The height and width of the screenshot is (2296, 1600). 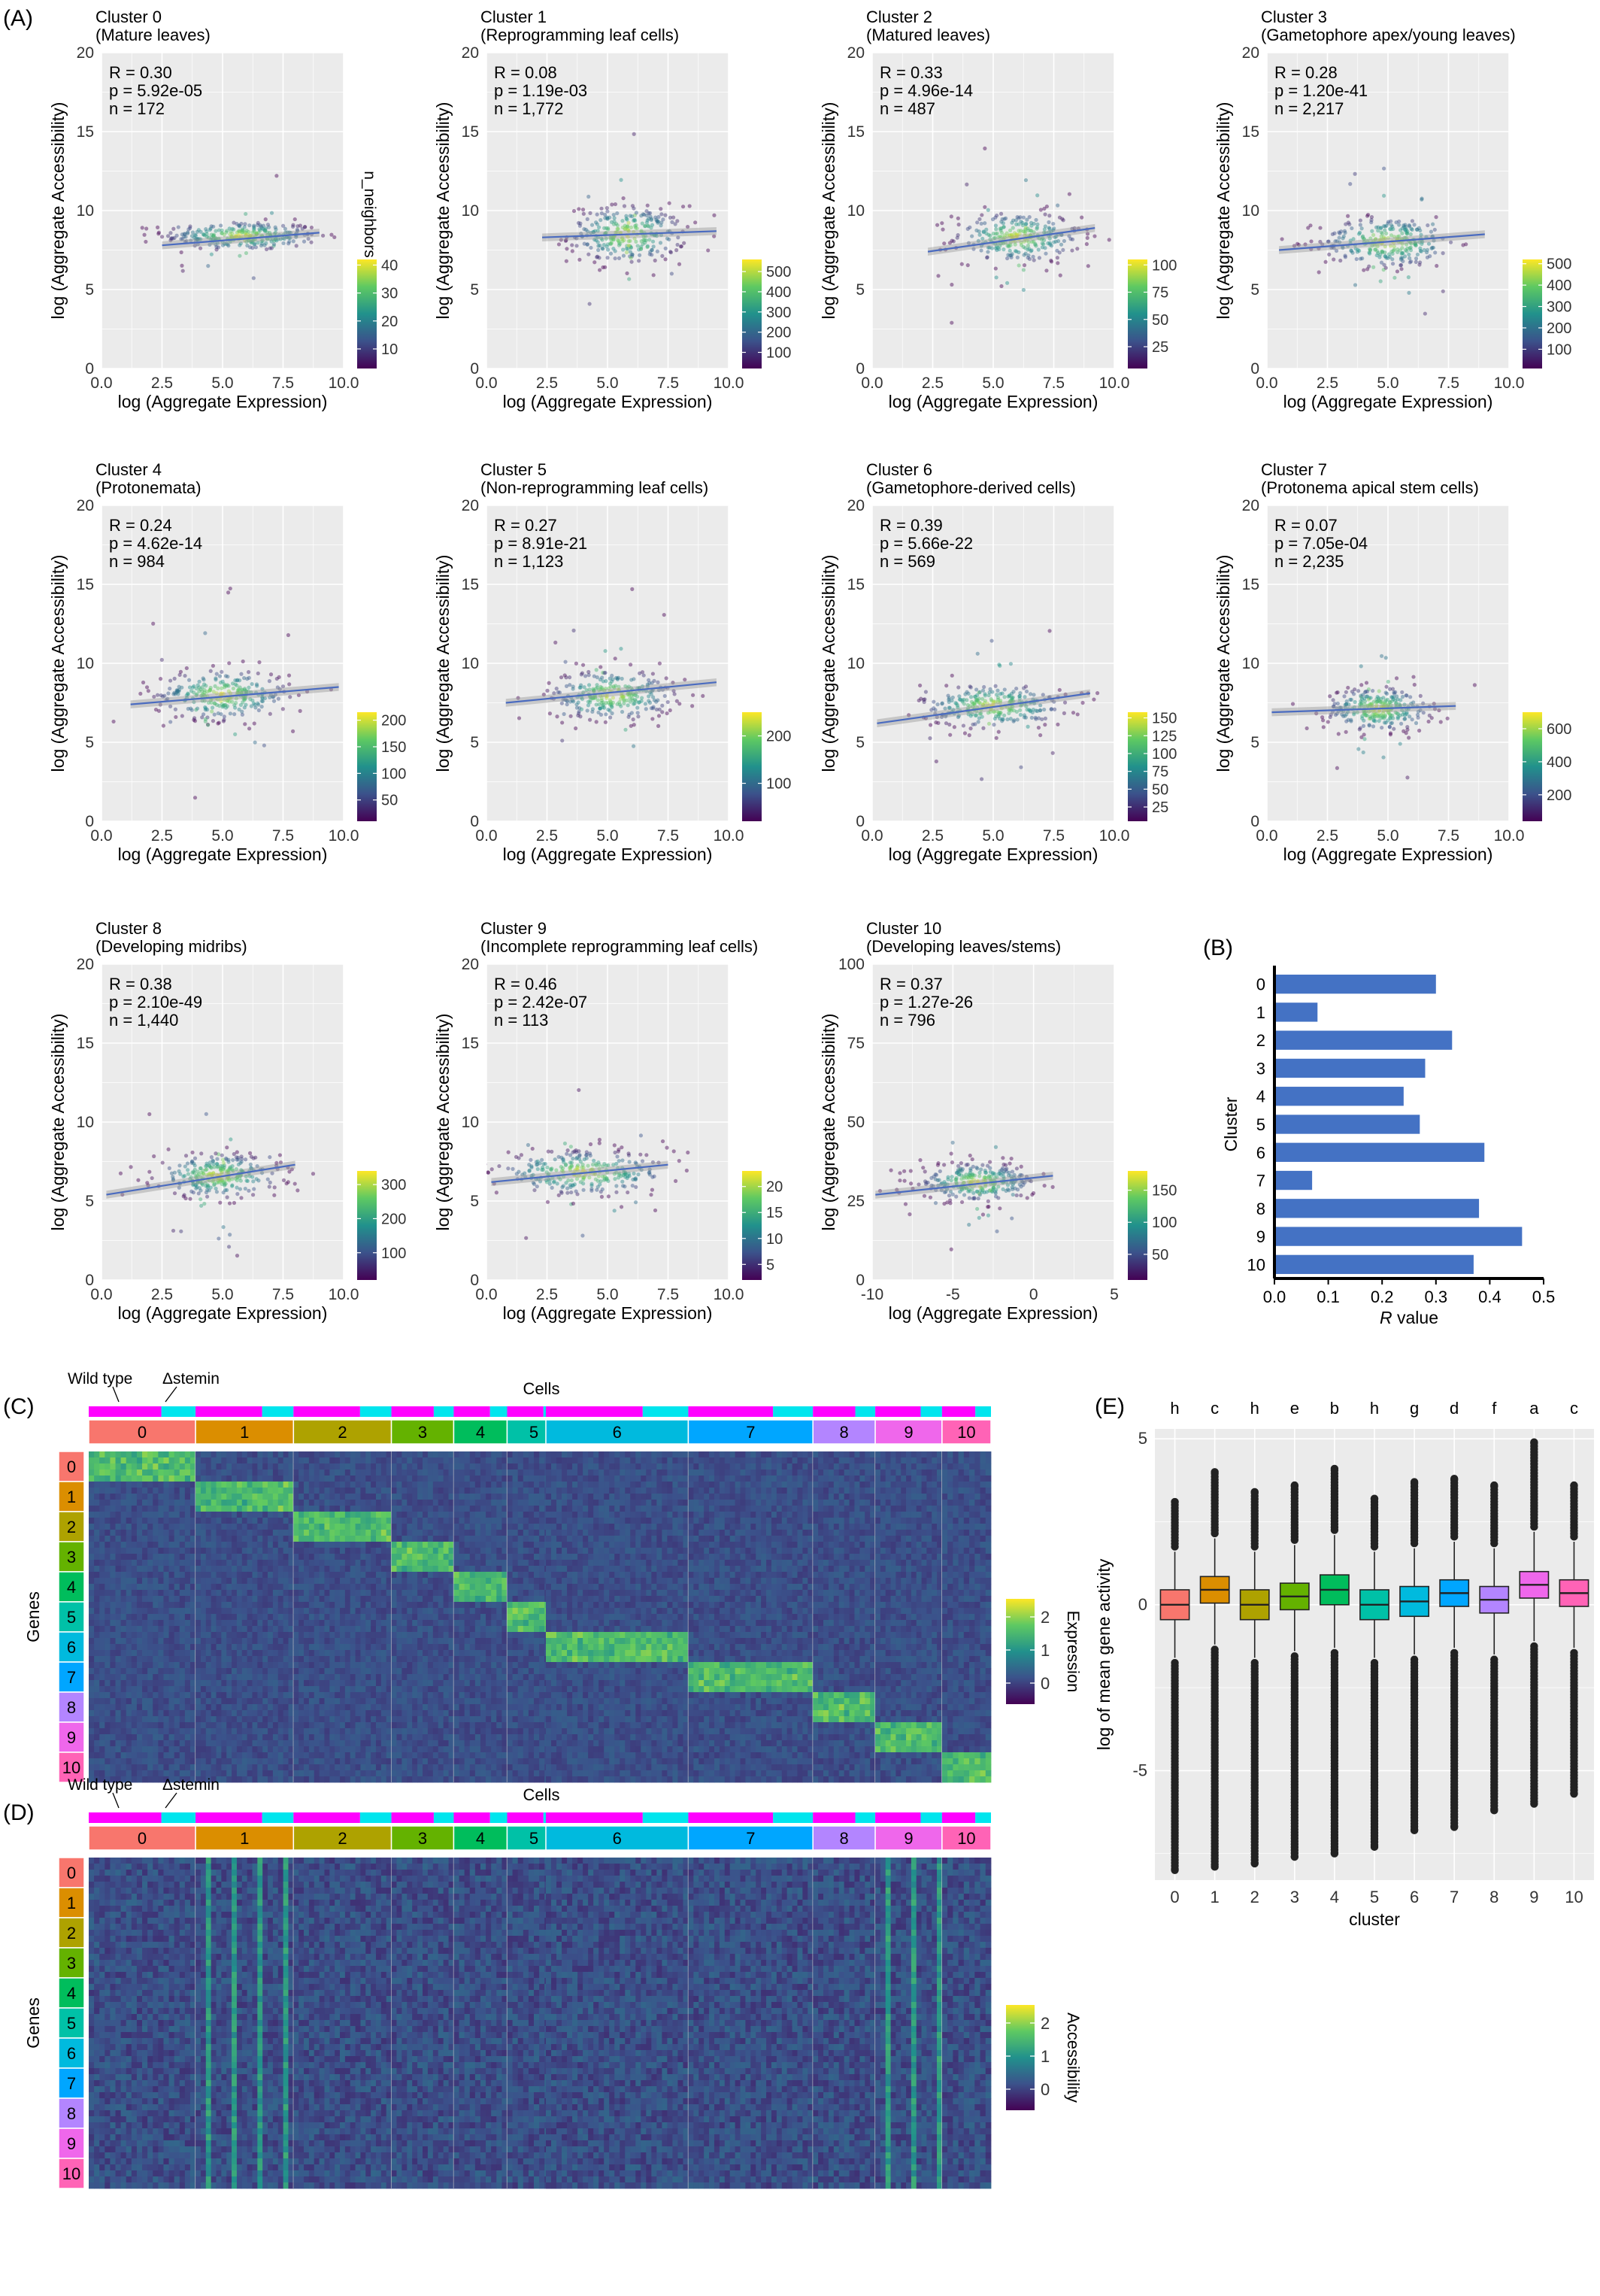 What do you see at coordinates (143, 1021) in the screenshot?
I see `stat-n: n = 1,440` at bounding box center [143, 1021].